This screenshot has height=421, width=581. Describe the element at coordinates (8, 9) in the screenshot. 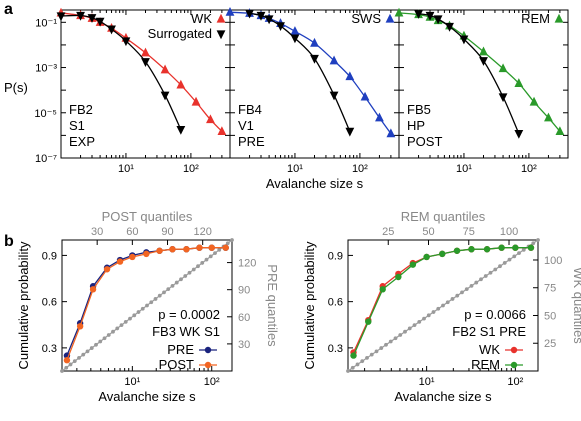

I see `panel-a-letter: a` at that location.